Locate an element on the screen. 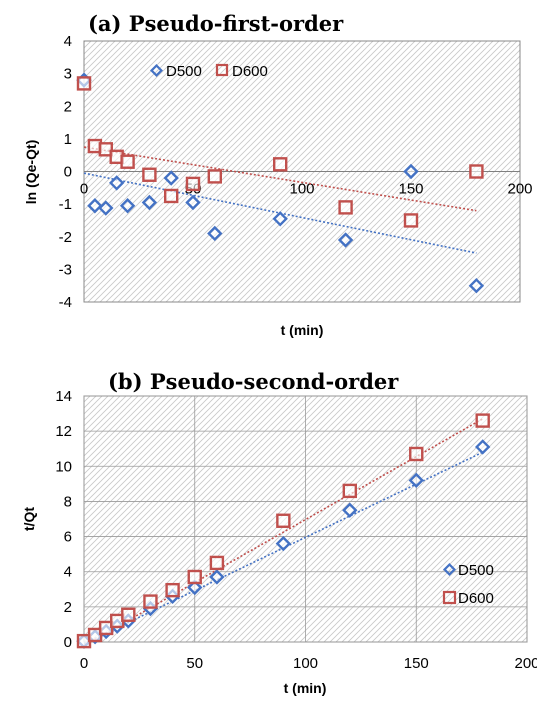 This screenshot has height=701, width=537. chart-b-x-axis-label: t (min) is located at coordinates (305, 688).